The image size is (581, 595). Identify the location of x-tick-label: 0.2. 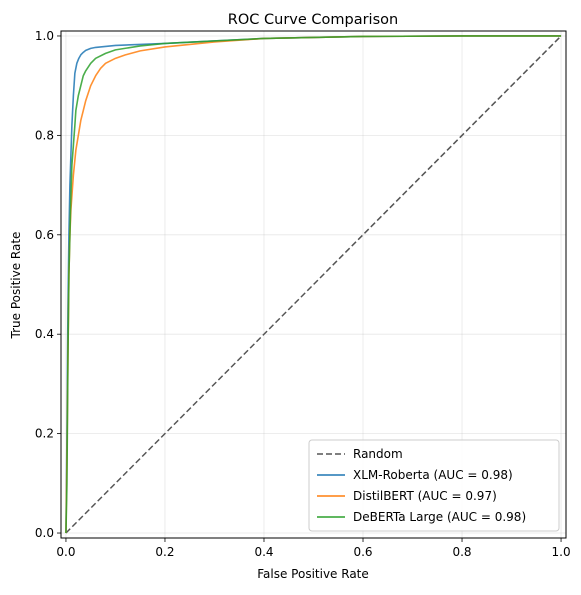
(164, 552).